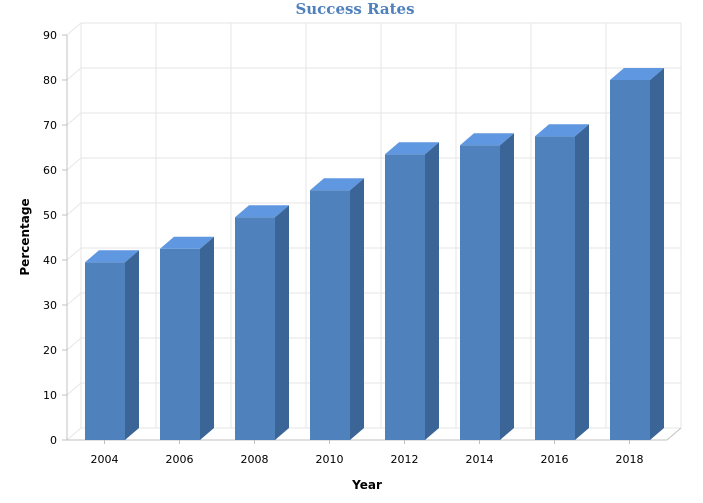  I want to click on y-tick-label-80: 80, so click(50, 80).